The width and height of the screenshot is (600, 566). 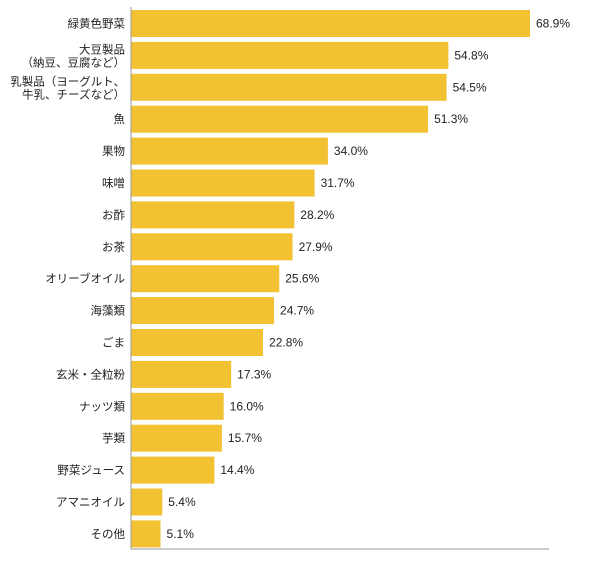 I want to click on category-label-13: 芋類, so click(x=113, y=438).